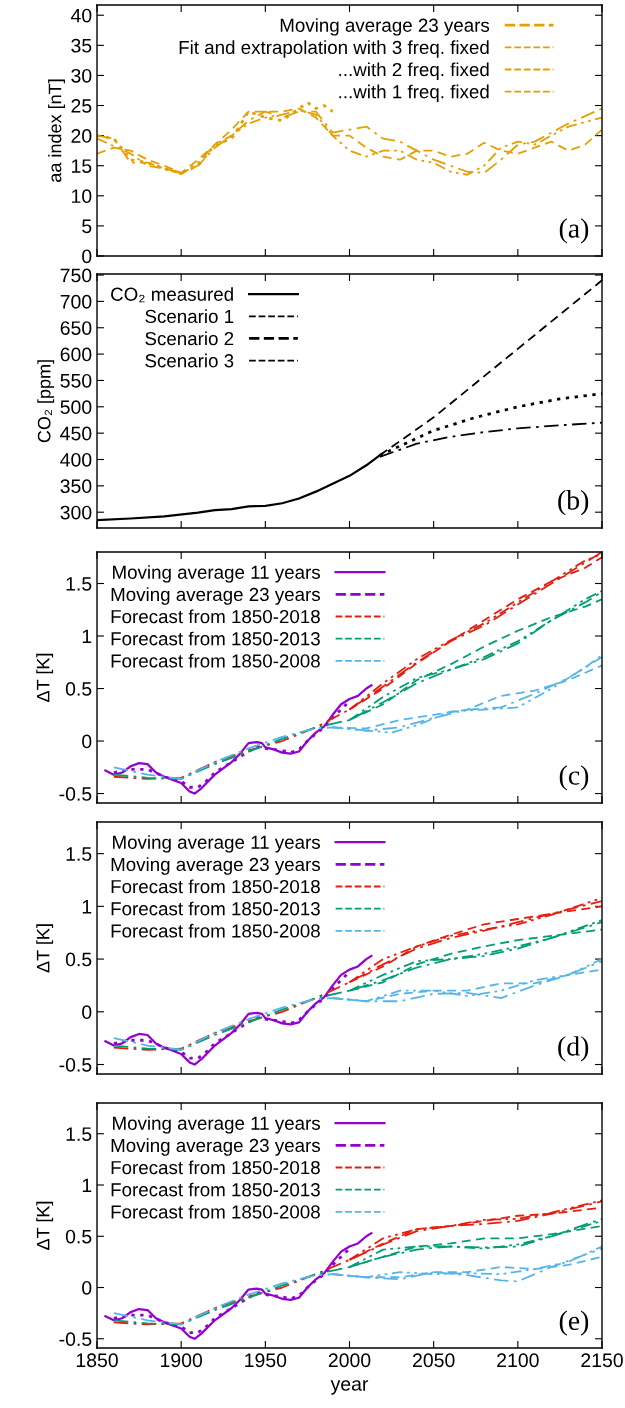 Image resolution: width=625 pixels, height=1408 pixels. I want to click on x-tick-label: 1950, so click(266, 1360).